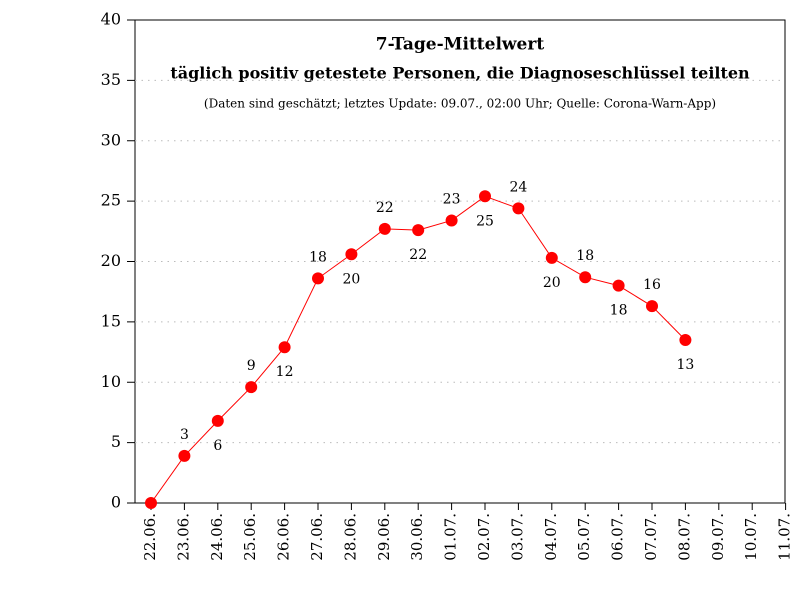 The width and height of the screenshot is (800, 600). What do you see at coordinates (350, 537) in the screenshot?
I see `x-tick-label: 28.06.` at bounding box center [350, 537].